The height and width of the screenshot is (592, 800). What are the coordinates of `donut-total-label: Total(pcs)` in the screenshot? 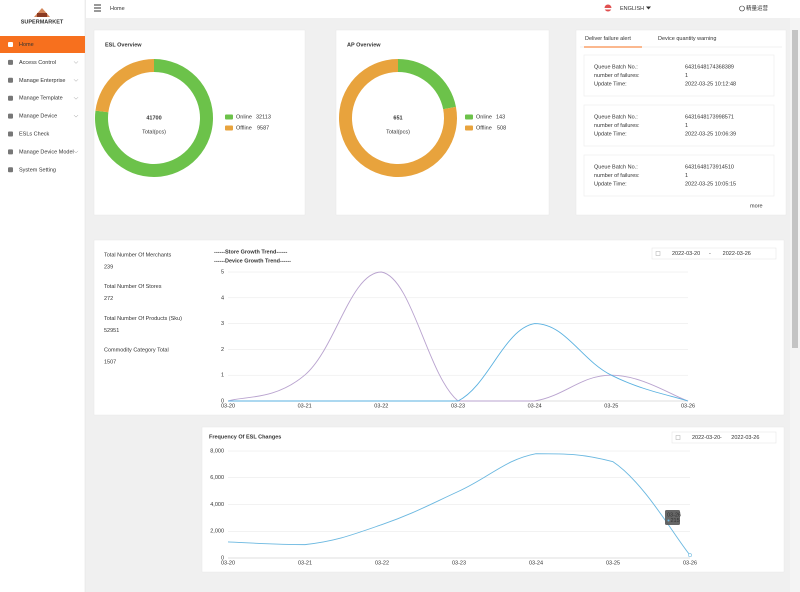 It's located at (398, 132).